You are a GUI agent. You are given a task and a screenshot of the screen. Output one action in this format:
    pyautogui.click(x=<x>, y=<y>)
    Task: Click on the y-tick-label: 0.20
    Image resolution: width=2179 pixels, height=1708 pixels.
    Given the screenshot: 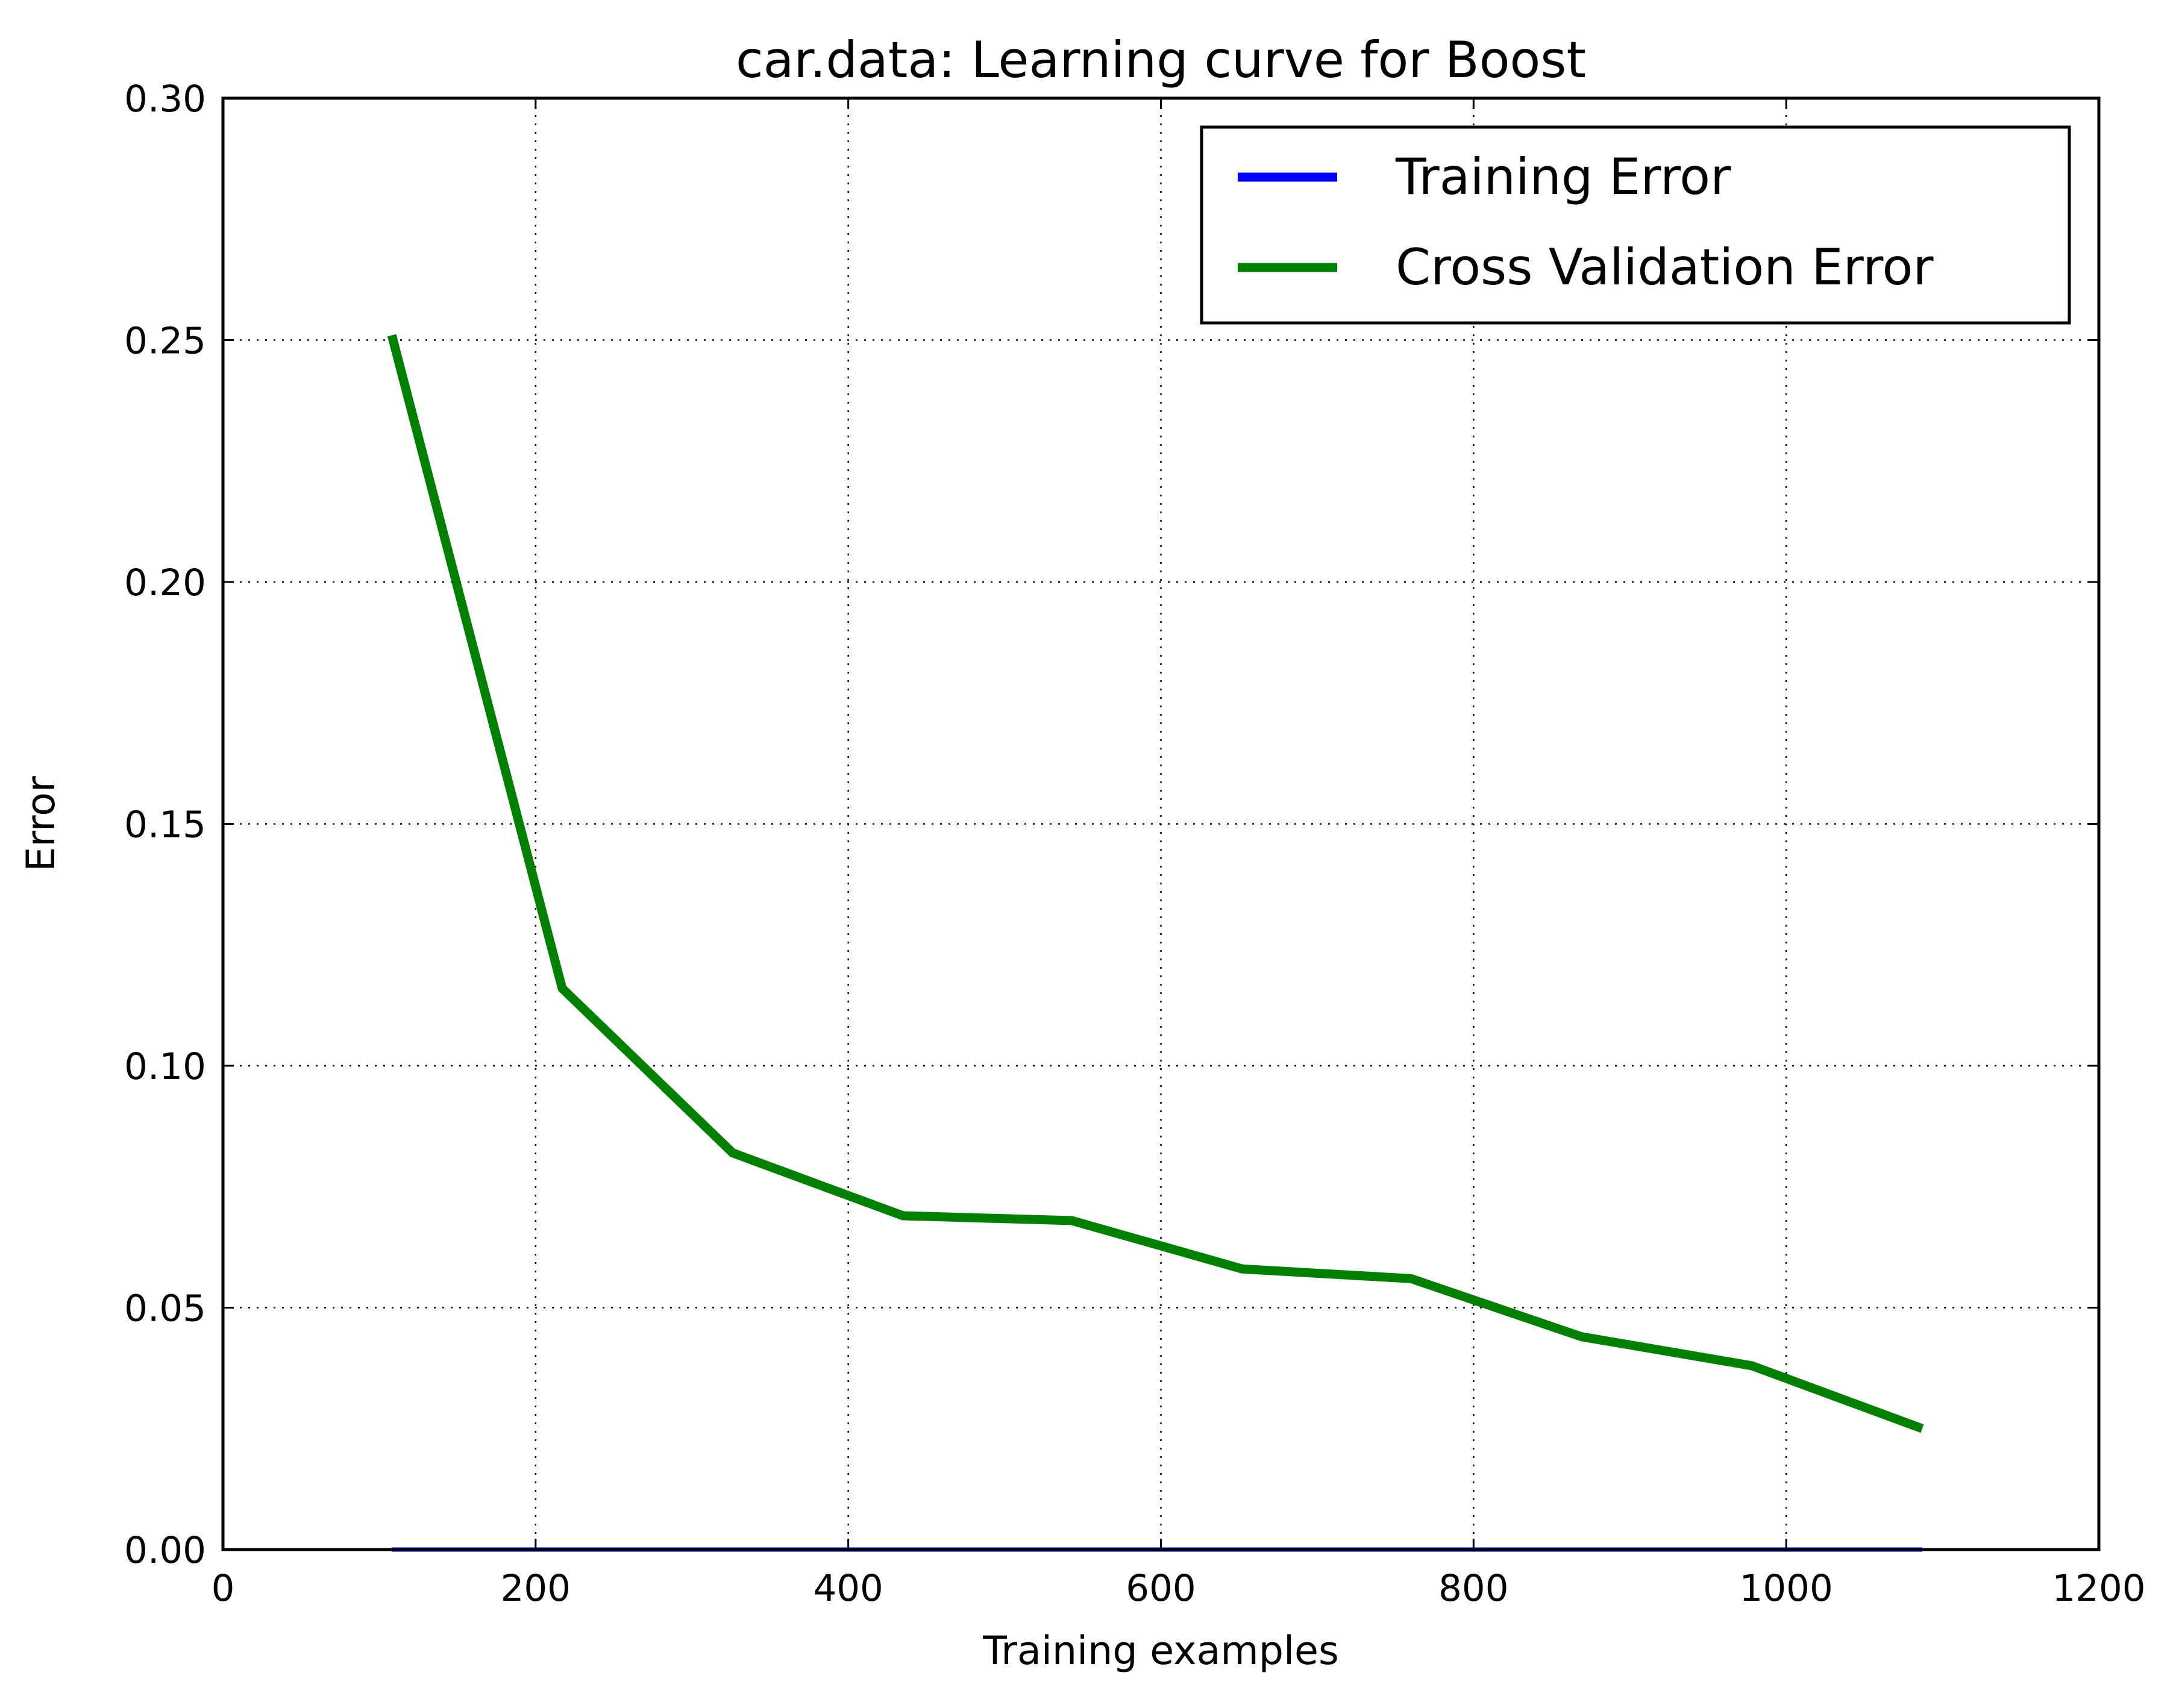 What is the action you would take?
    pyautogui.click(x=165, y=583)
    